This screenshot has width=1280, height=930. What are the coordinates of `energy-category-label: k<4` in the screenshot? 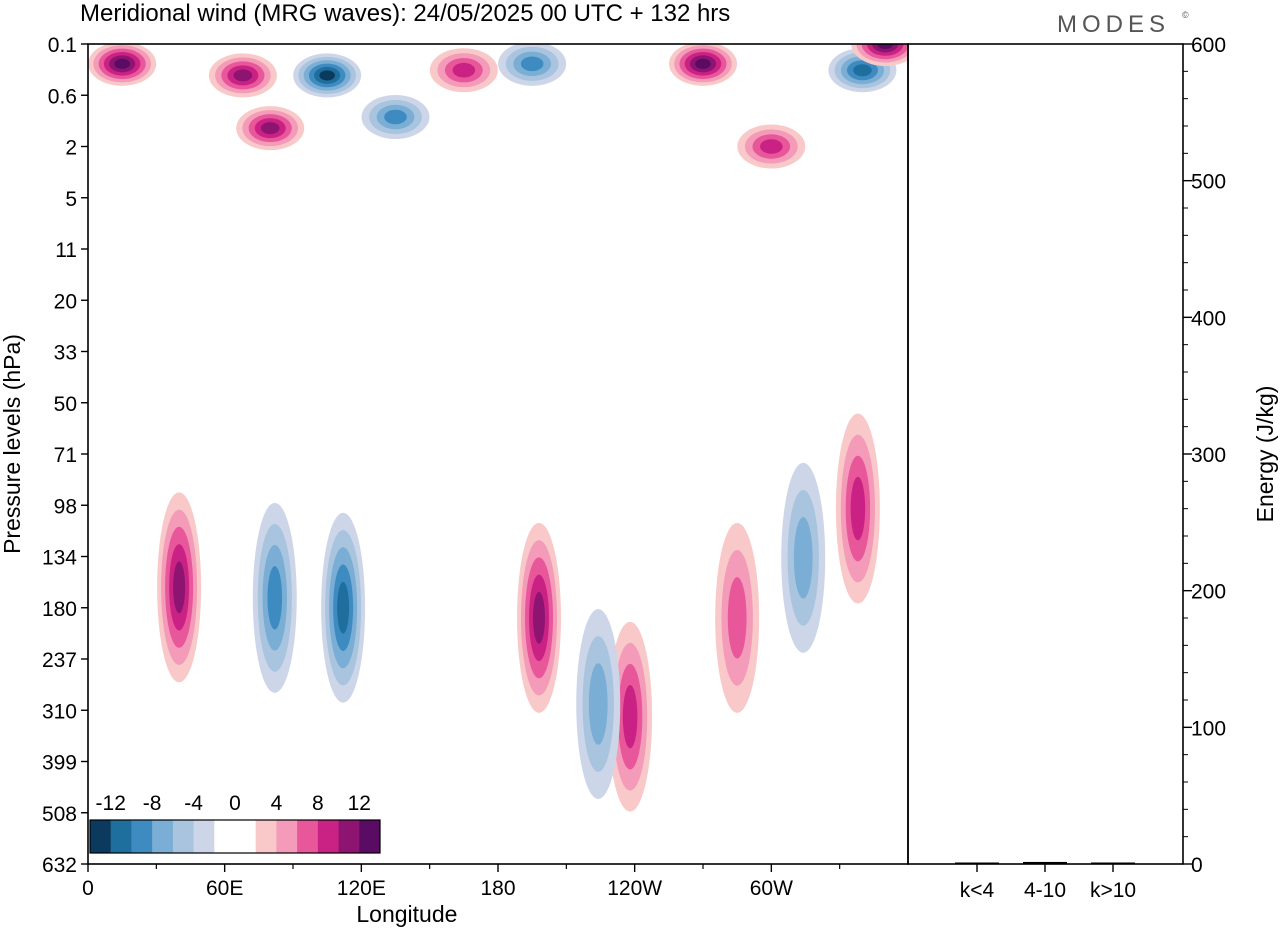 It's located at (977, 890).